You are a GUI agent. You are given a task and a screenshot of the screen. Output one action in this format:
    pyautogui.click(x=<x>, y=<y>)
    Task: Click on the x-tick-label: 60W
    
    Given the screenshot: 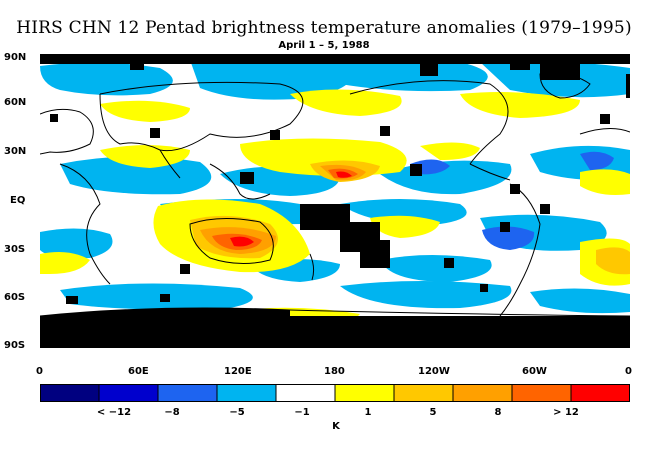 What is the action you would take?
    pyautogui.click(x=534, y=371)
    